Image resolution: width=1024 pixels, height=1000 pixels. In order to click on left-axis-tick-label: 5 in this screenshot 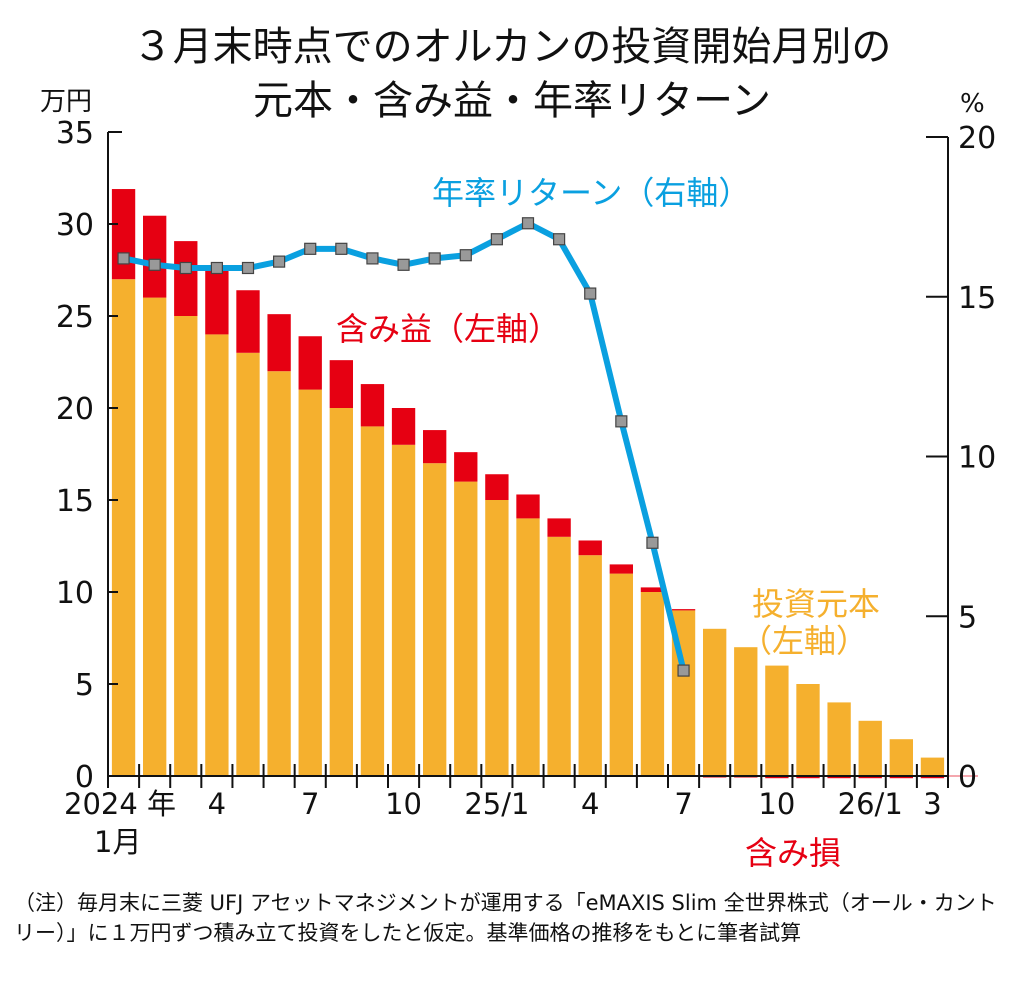, I will do `click(84, 685)`.